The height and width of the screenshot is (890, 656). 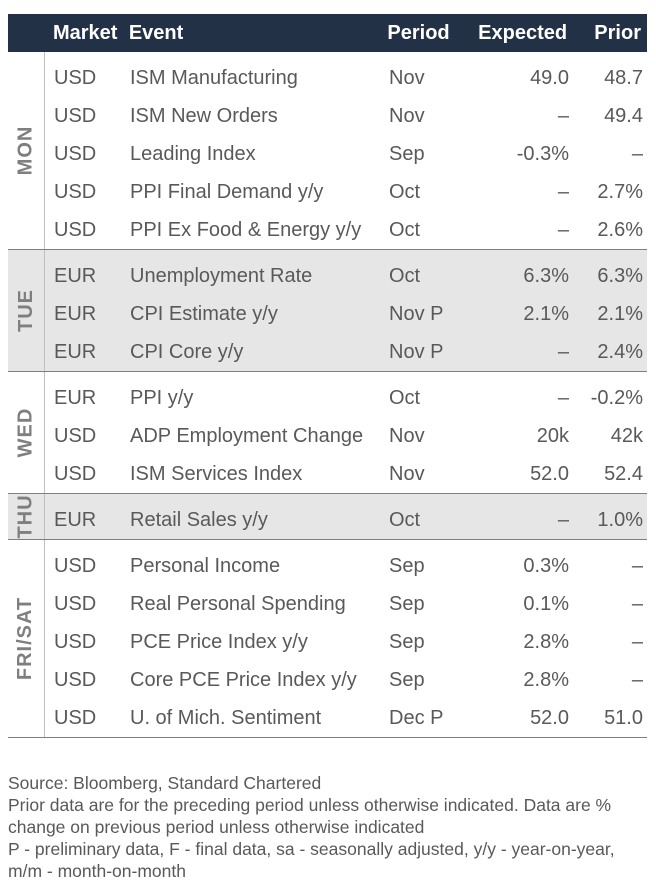 What do you see at coordinates (546, 275) in the screenshot?
I see `expected-cell: 6.3%` at bounding box center [546, 275].